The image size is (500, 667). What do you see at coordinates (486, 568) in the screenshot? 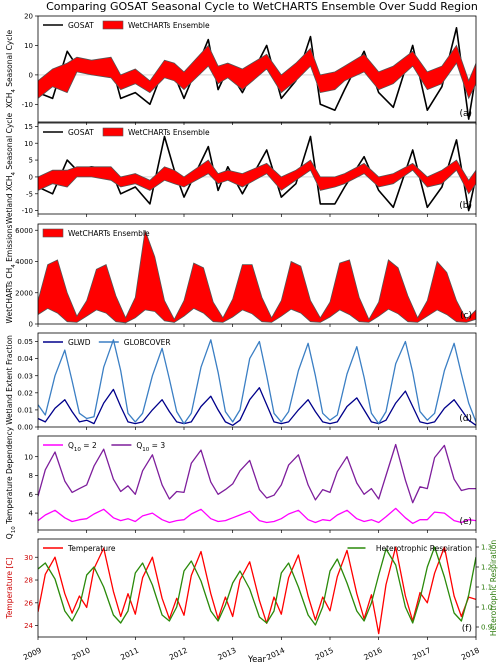
I see `y-right-tick-label: 1.2` at bounding box center [486, 568].